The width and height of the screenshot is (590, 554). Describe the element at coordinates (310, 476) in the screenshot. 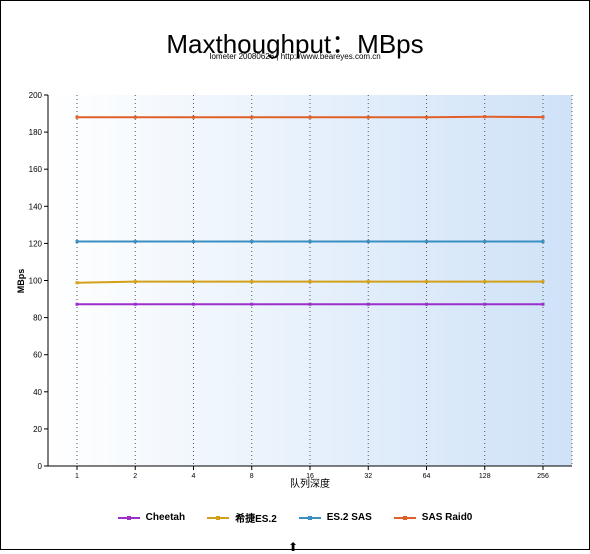

I see `x-tick-label: 16` at that location.